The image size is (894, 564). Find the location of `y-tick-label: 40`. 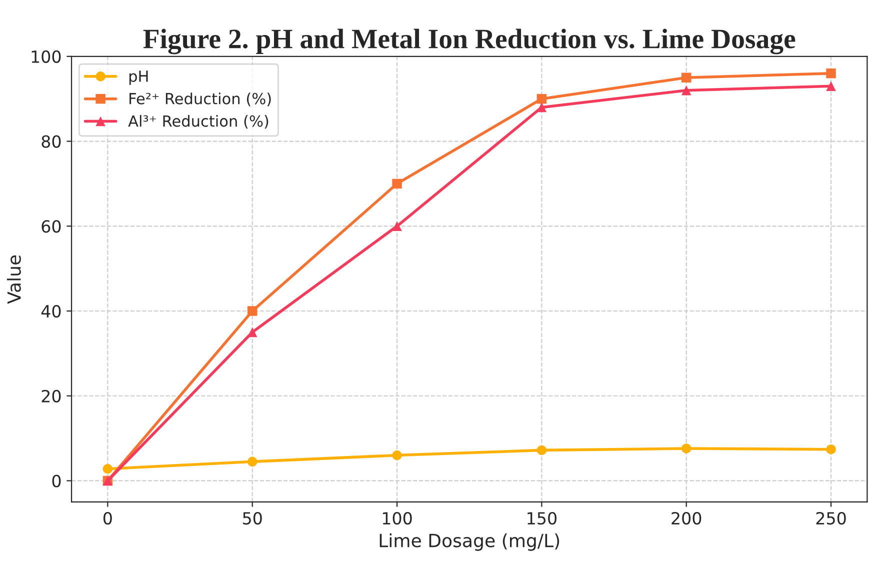

y-tick-label: 40 is located at coordinates (51, 311).